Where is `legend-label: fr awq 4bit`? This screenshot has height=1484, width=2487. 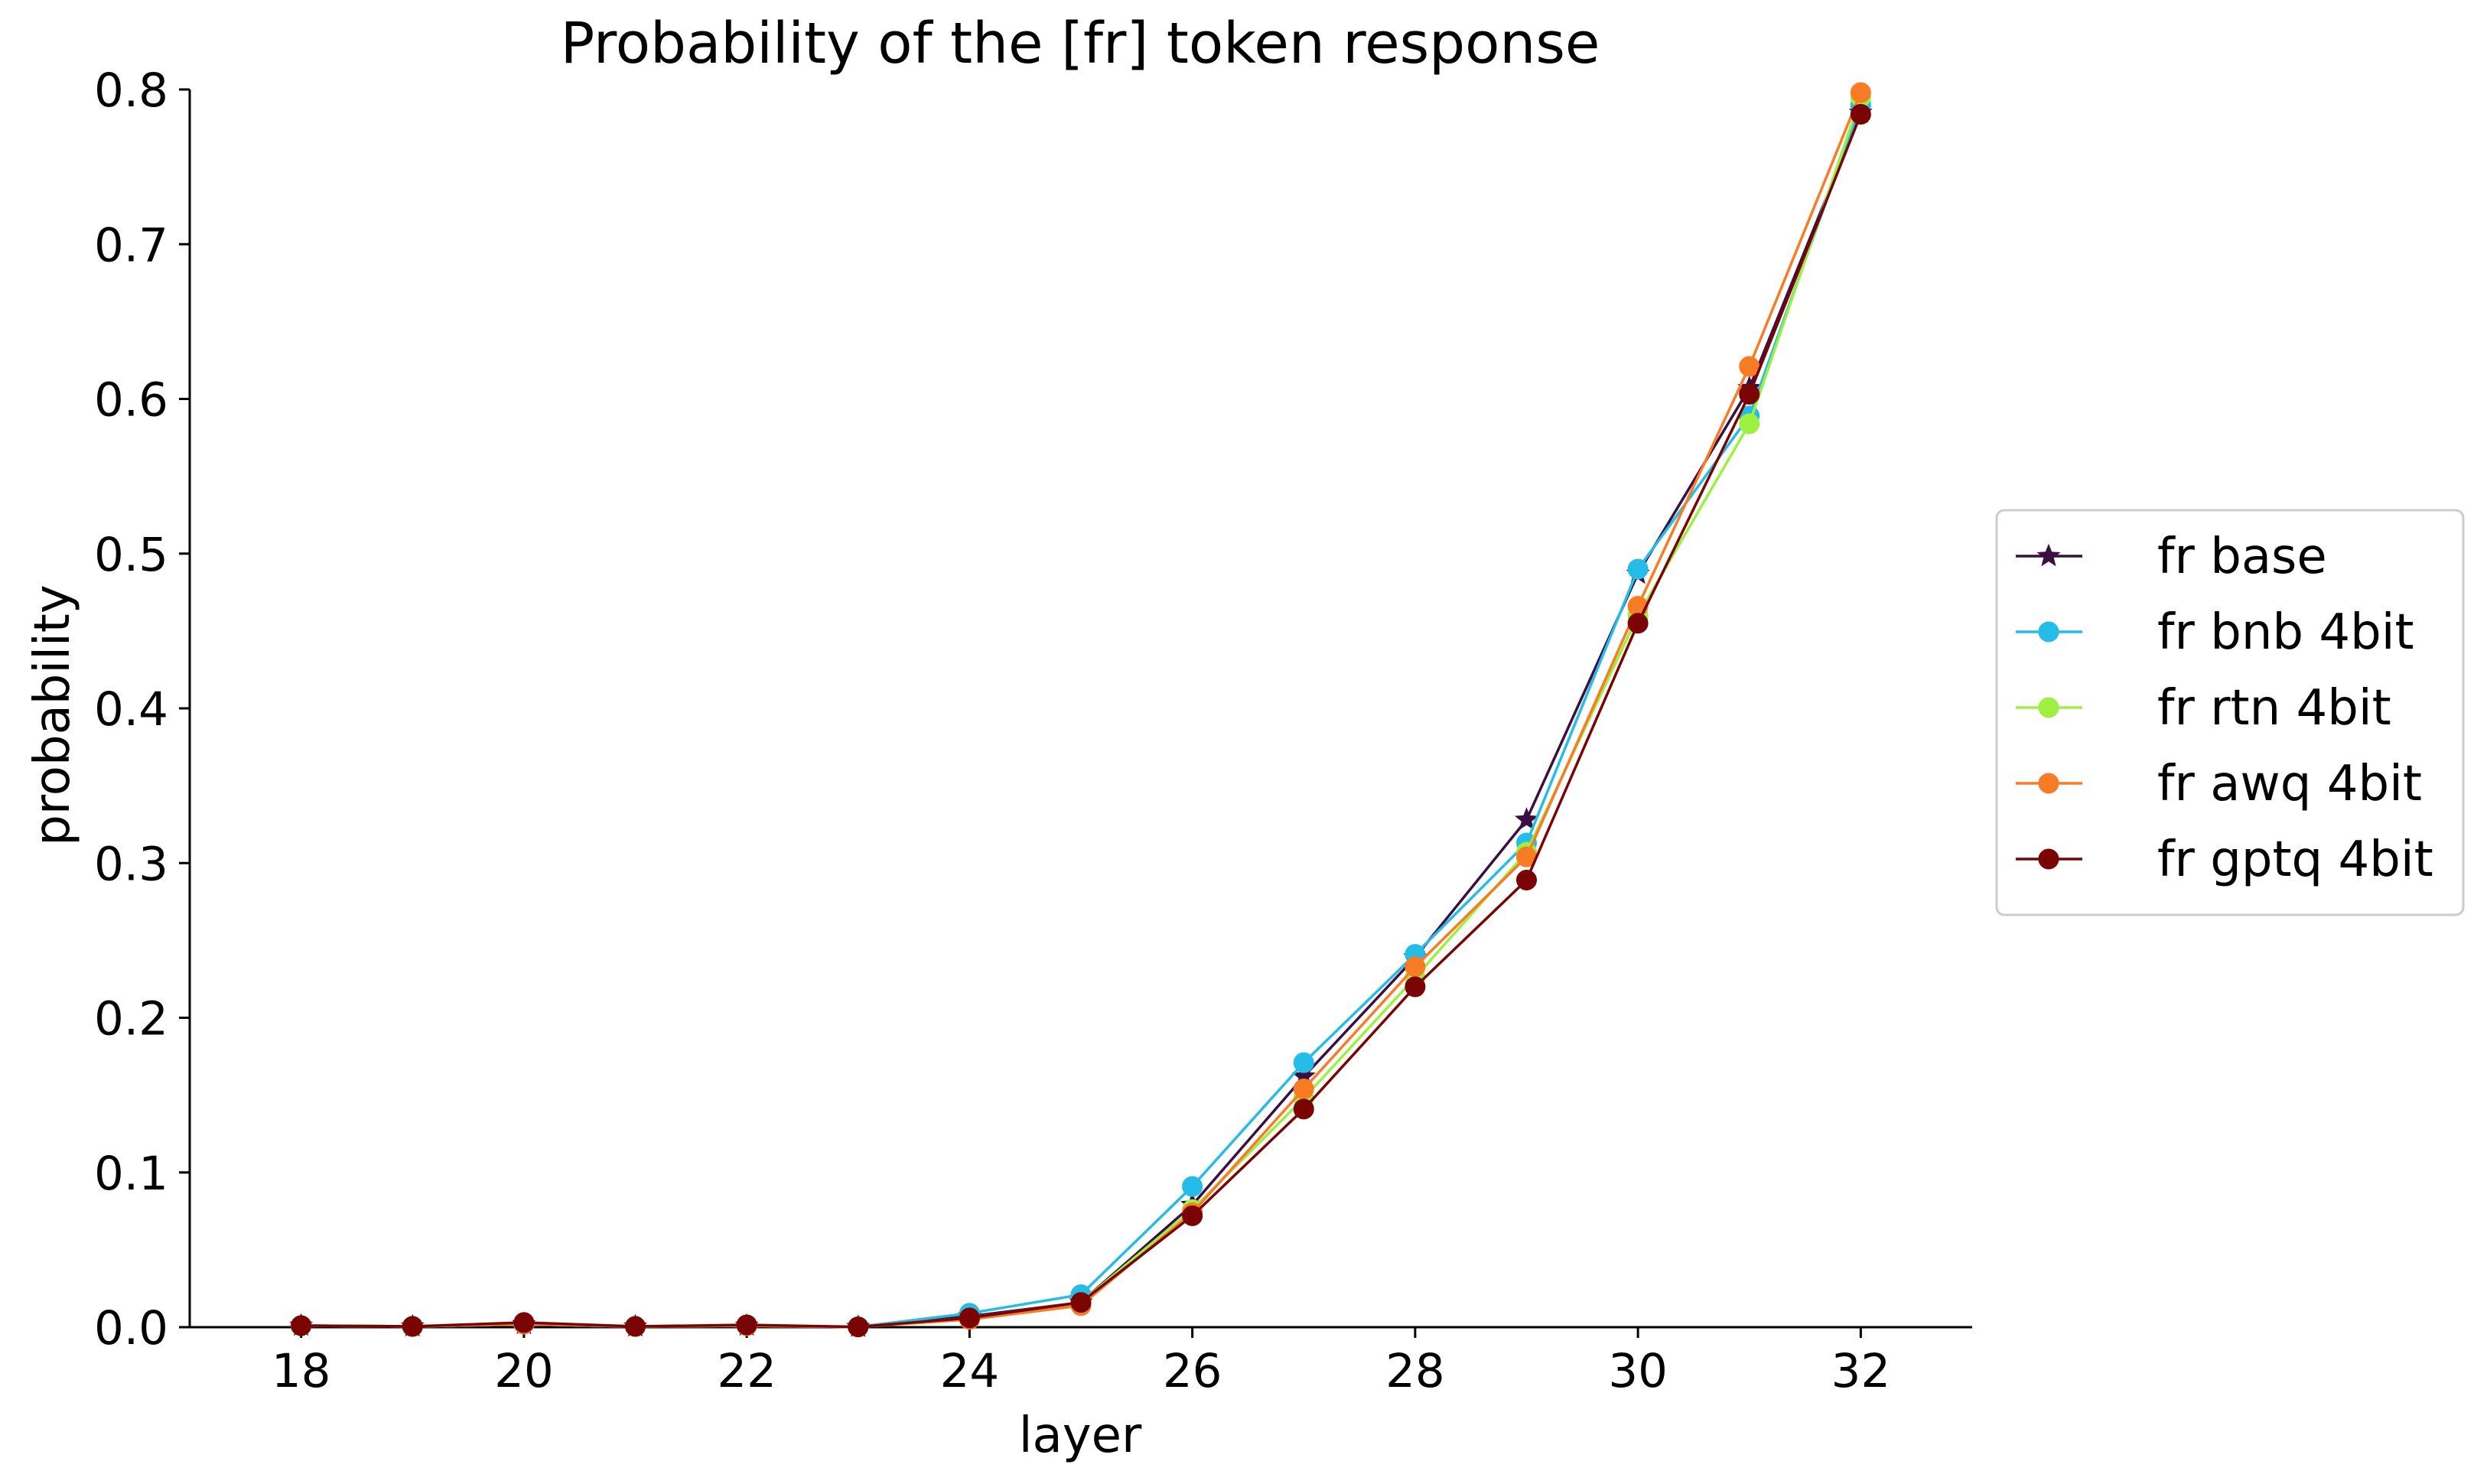
legend-label: fr awq 4bit is located at coordinates (2290, 784).